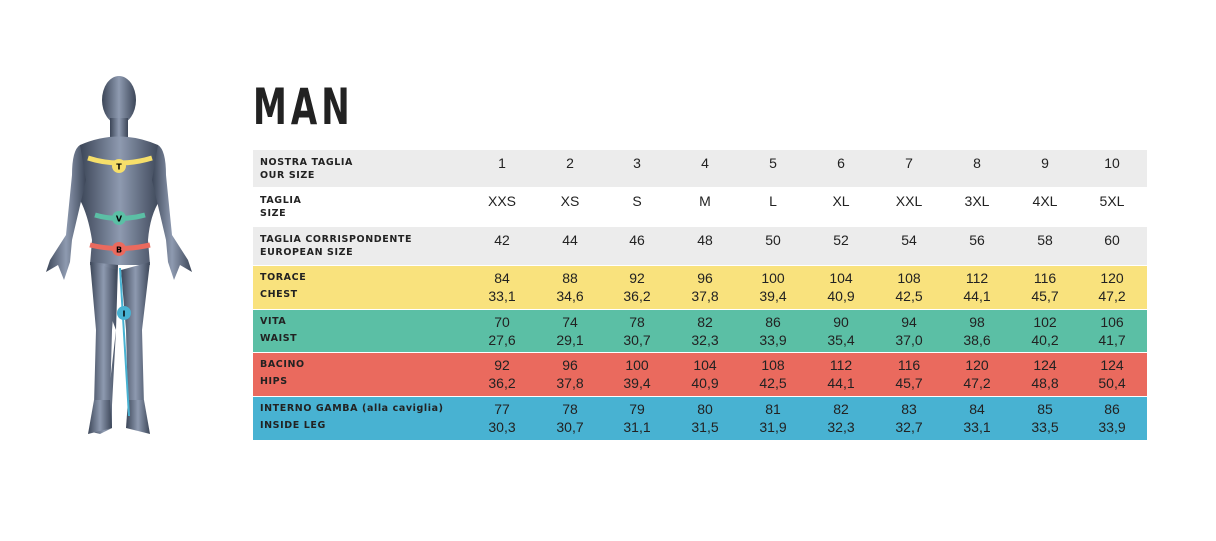  I want to click on cell-value: 31,9, so click(773, 427).